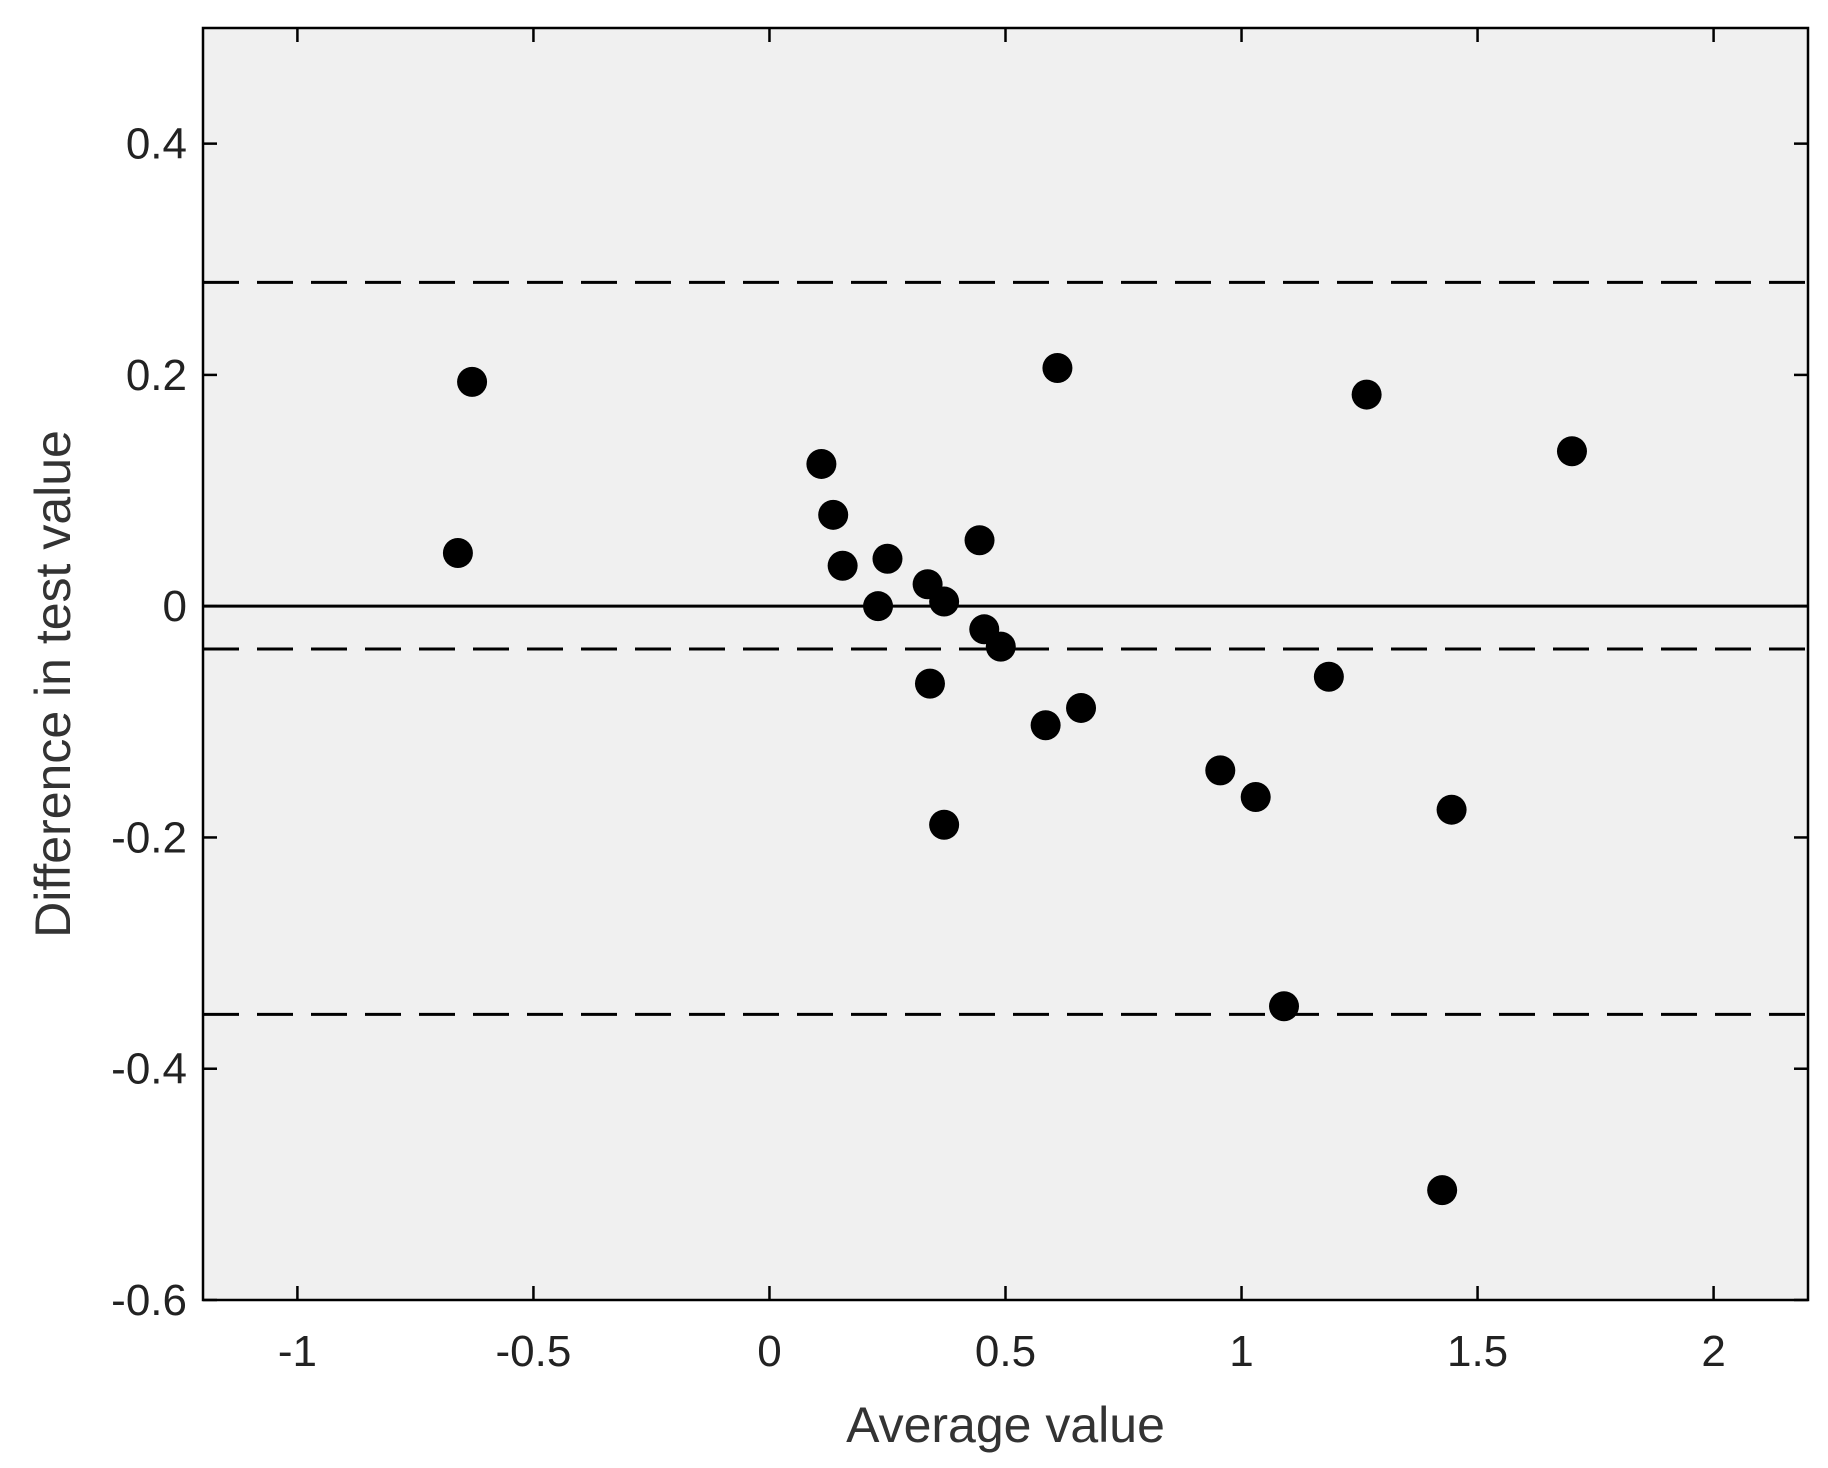  I want to click on y-tick-label-4: -0.4, so click(149, 1069).